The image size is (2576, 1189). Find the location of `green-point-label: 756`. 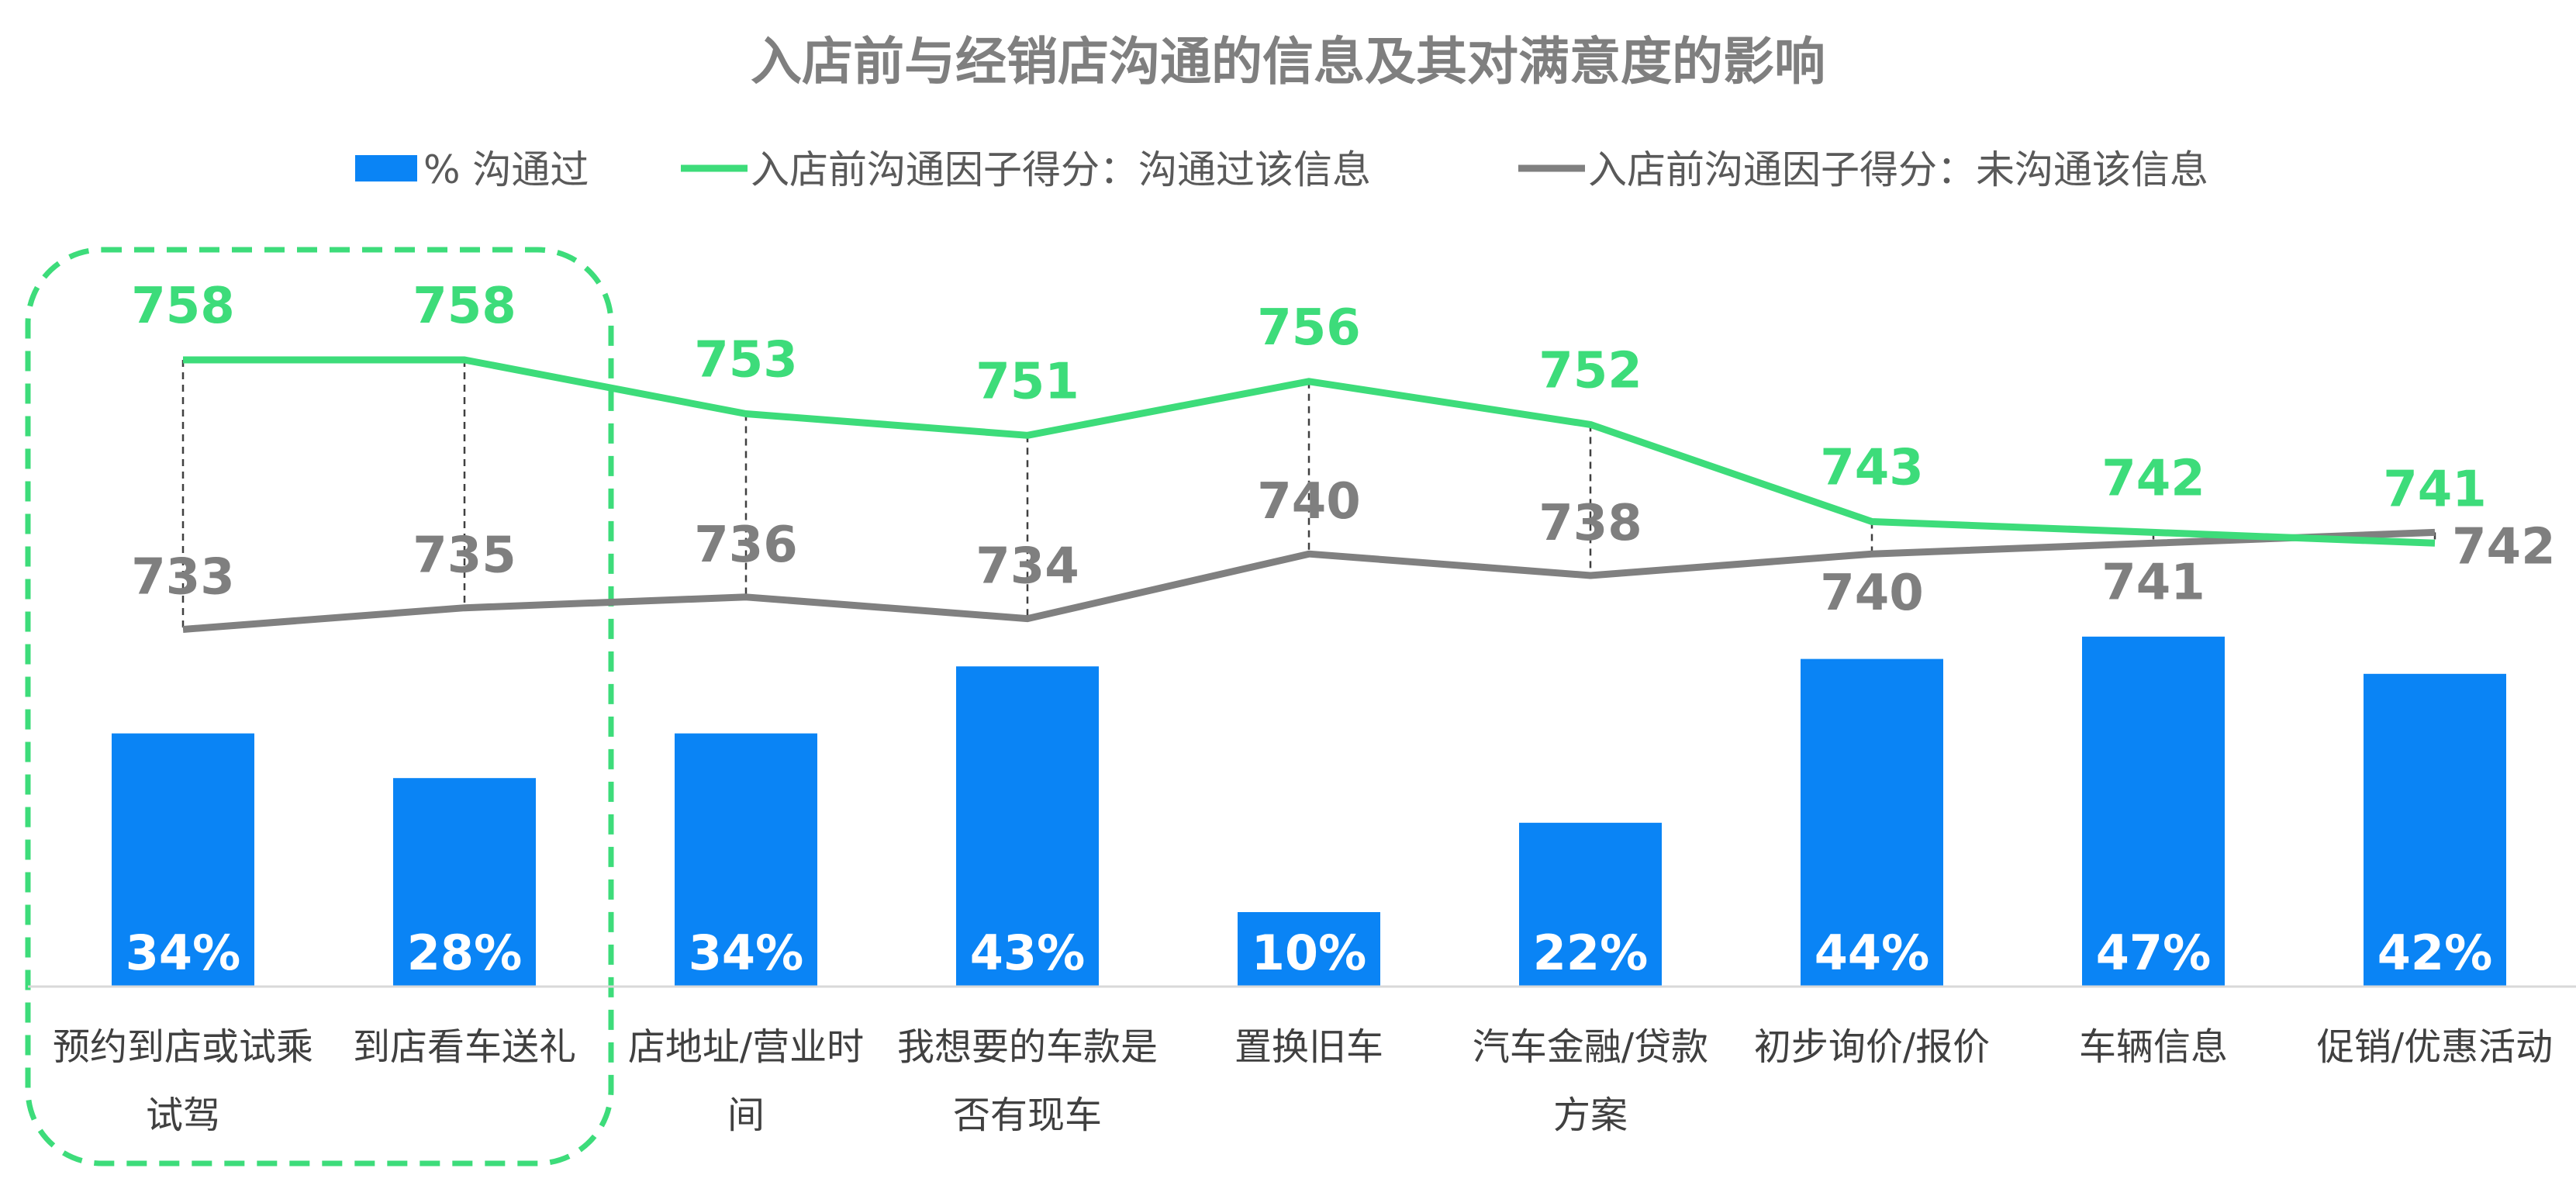

green-point-label: 756 is located at coordinates (1309, 328).